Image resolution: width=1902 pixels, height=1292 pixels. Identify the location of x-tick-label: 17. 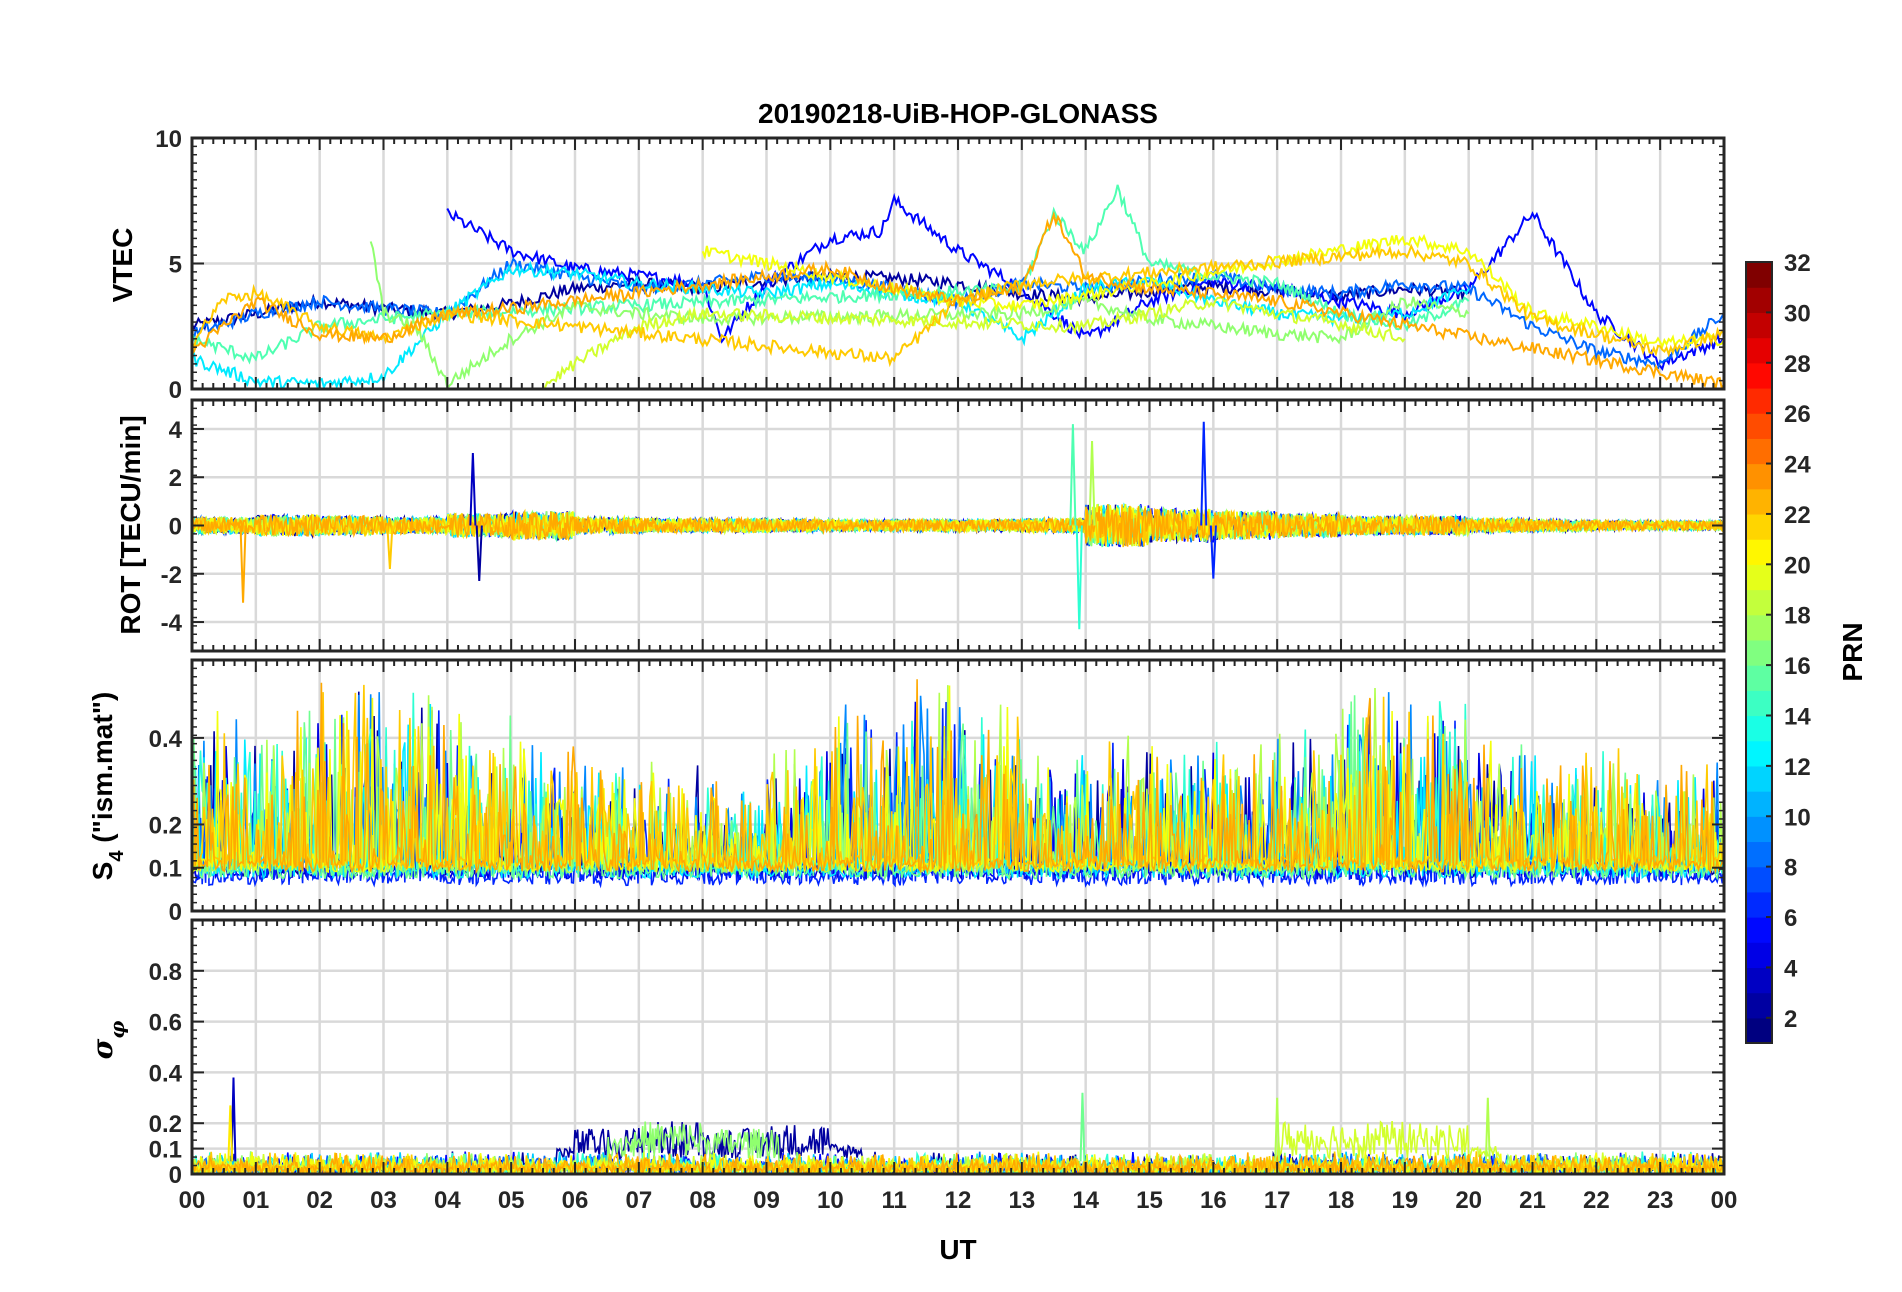
(1277, 1200).